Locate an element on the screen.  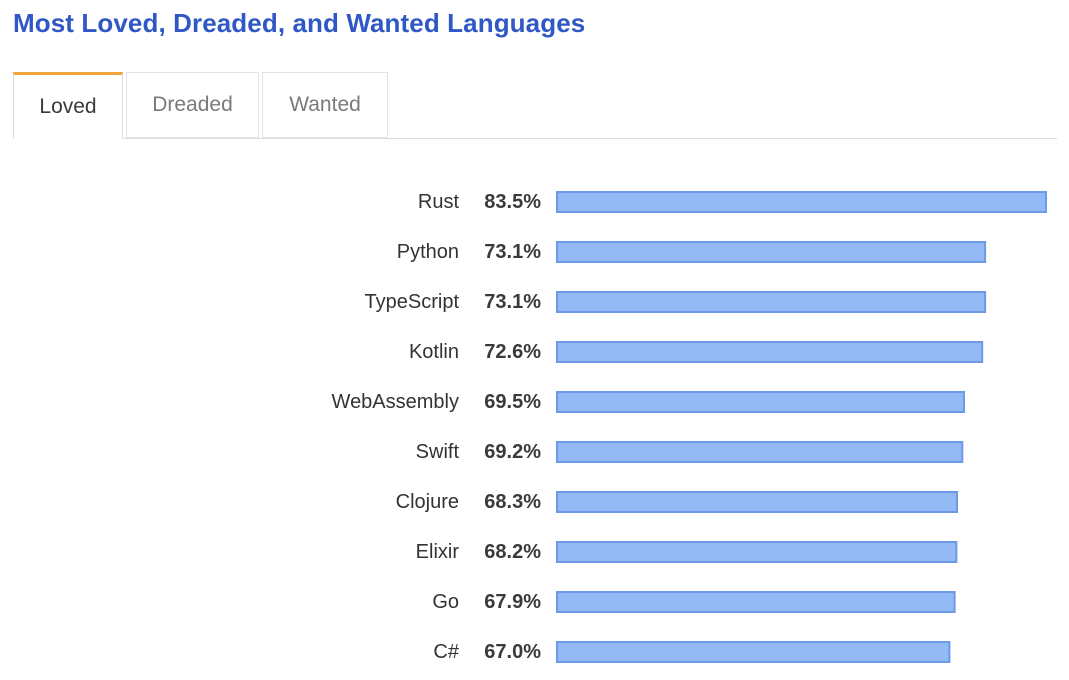
value-label-clojure: 68.3% is located at coordinates (512, 502).